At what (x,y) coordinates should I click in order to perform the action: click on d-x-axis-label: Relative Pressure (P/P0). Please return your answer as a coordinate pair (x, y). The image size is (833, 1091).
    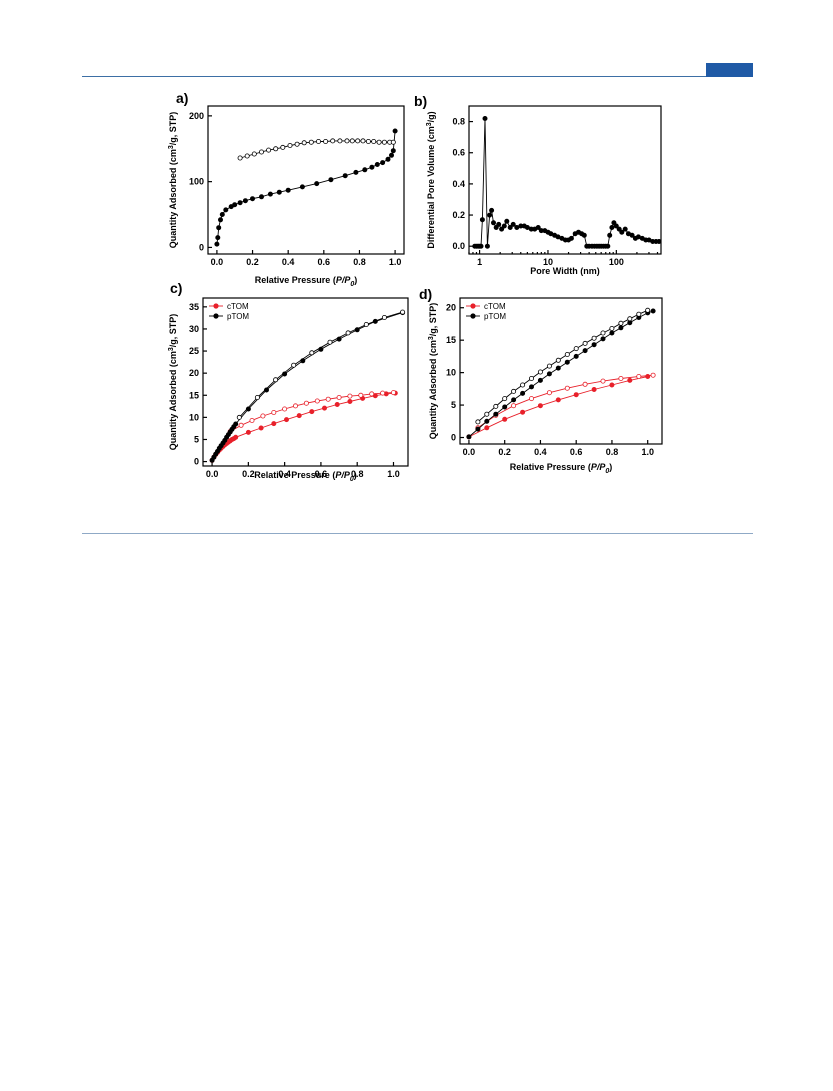
    Looking at the image, I should click on (561, 468).